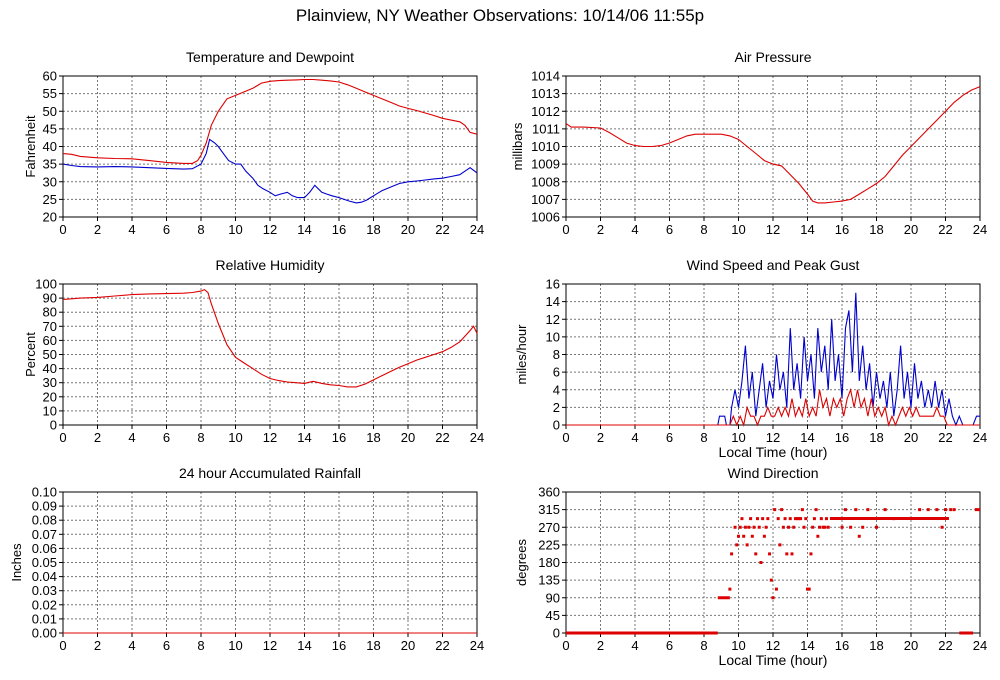 This screenshot has width=1000, height=680. I want to click on y-tick-label: 30, so click(50, 382).